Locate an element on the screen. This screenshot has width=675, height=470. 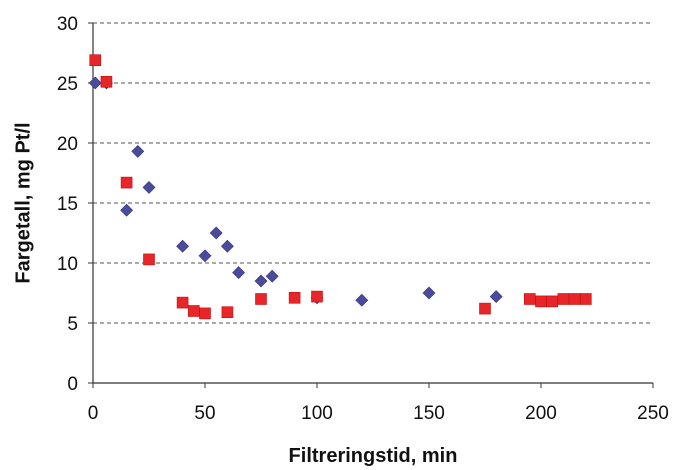
y-tick-label-20: 20 is located at coordinates (67, 144).